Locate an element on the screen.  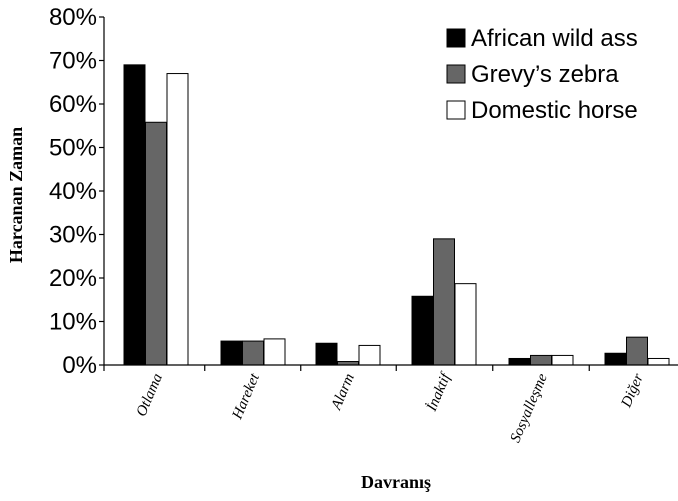
y-tick-label: 50% is located at coordinates (73, 148).